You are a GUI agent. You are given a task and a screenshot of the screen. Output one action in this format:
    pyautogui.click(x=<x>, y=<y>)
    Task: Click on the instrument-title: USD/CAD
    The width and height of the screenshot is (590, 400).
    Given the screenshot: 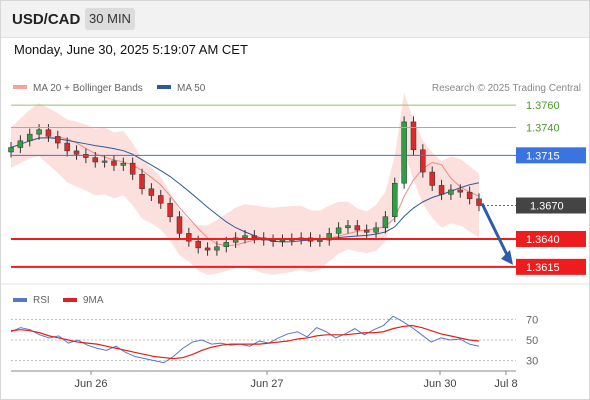 What is the action you would take?
    pyautogui.click(x=46, y=19)
    